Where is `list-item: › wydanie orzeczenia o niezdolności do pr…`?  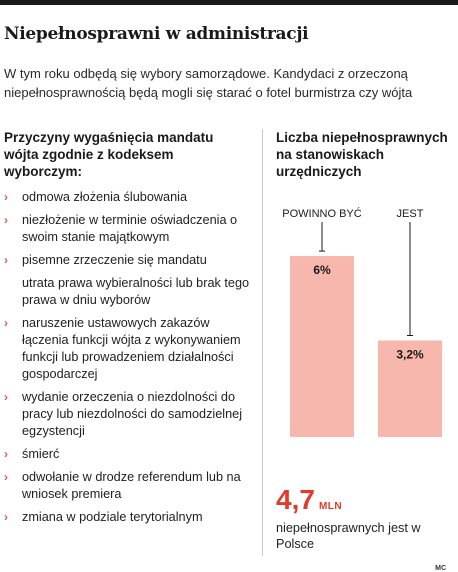
list-item: › wydanie orzeczenia o niezdolności do pr… is located at coordinates (127, 414).